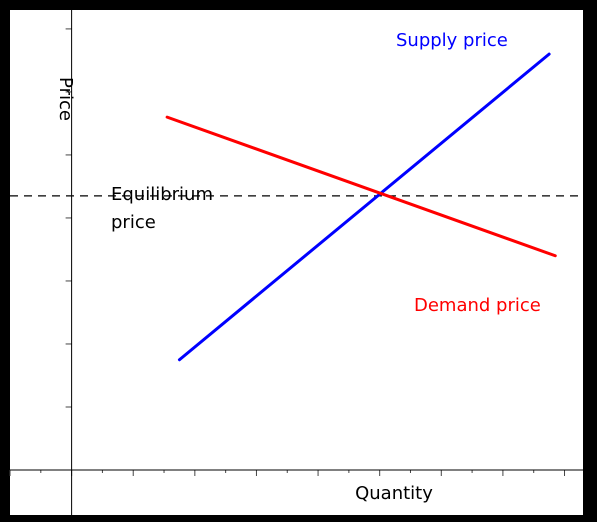  Describe the element at coordinates (133, 222) in the screenshot. I see `equilibrium-annotation-line-2: price` at that location.